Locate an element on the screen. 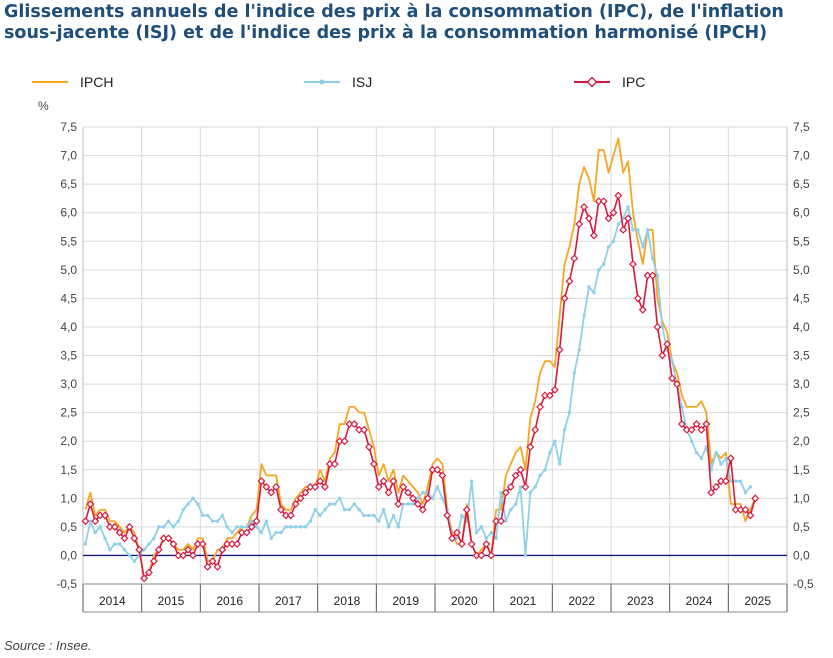  x-year-label: 2020 is located at coordinates (464, 601).